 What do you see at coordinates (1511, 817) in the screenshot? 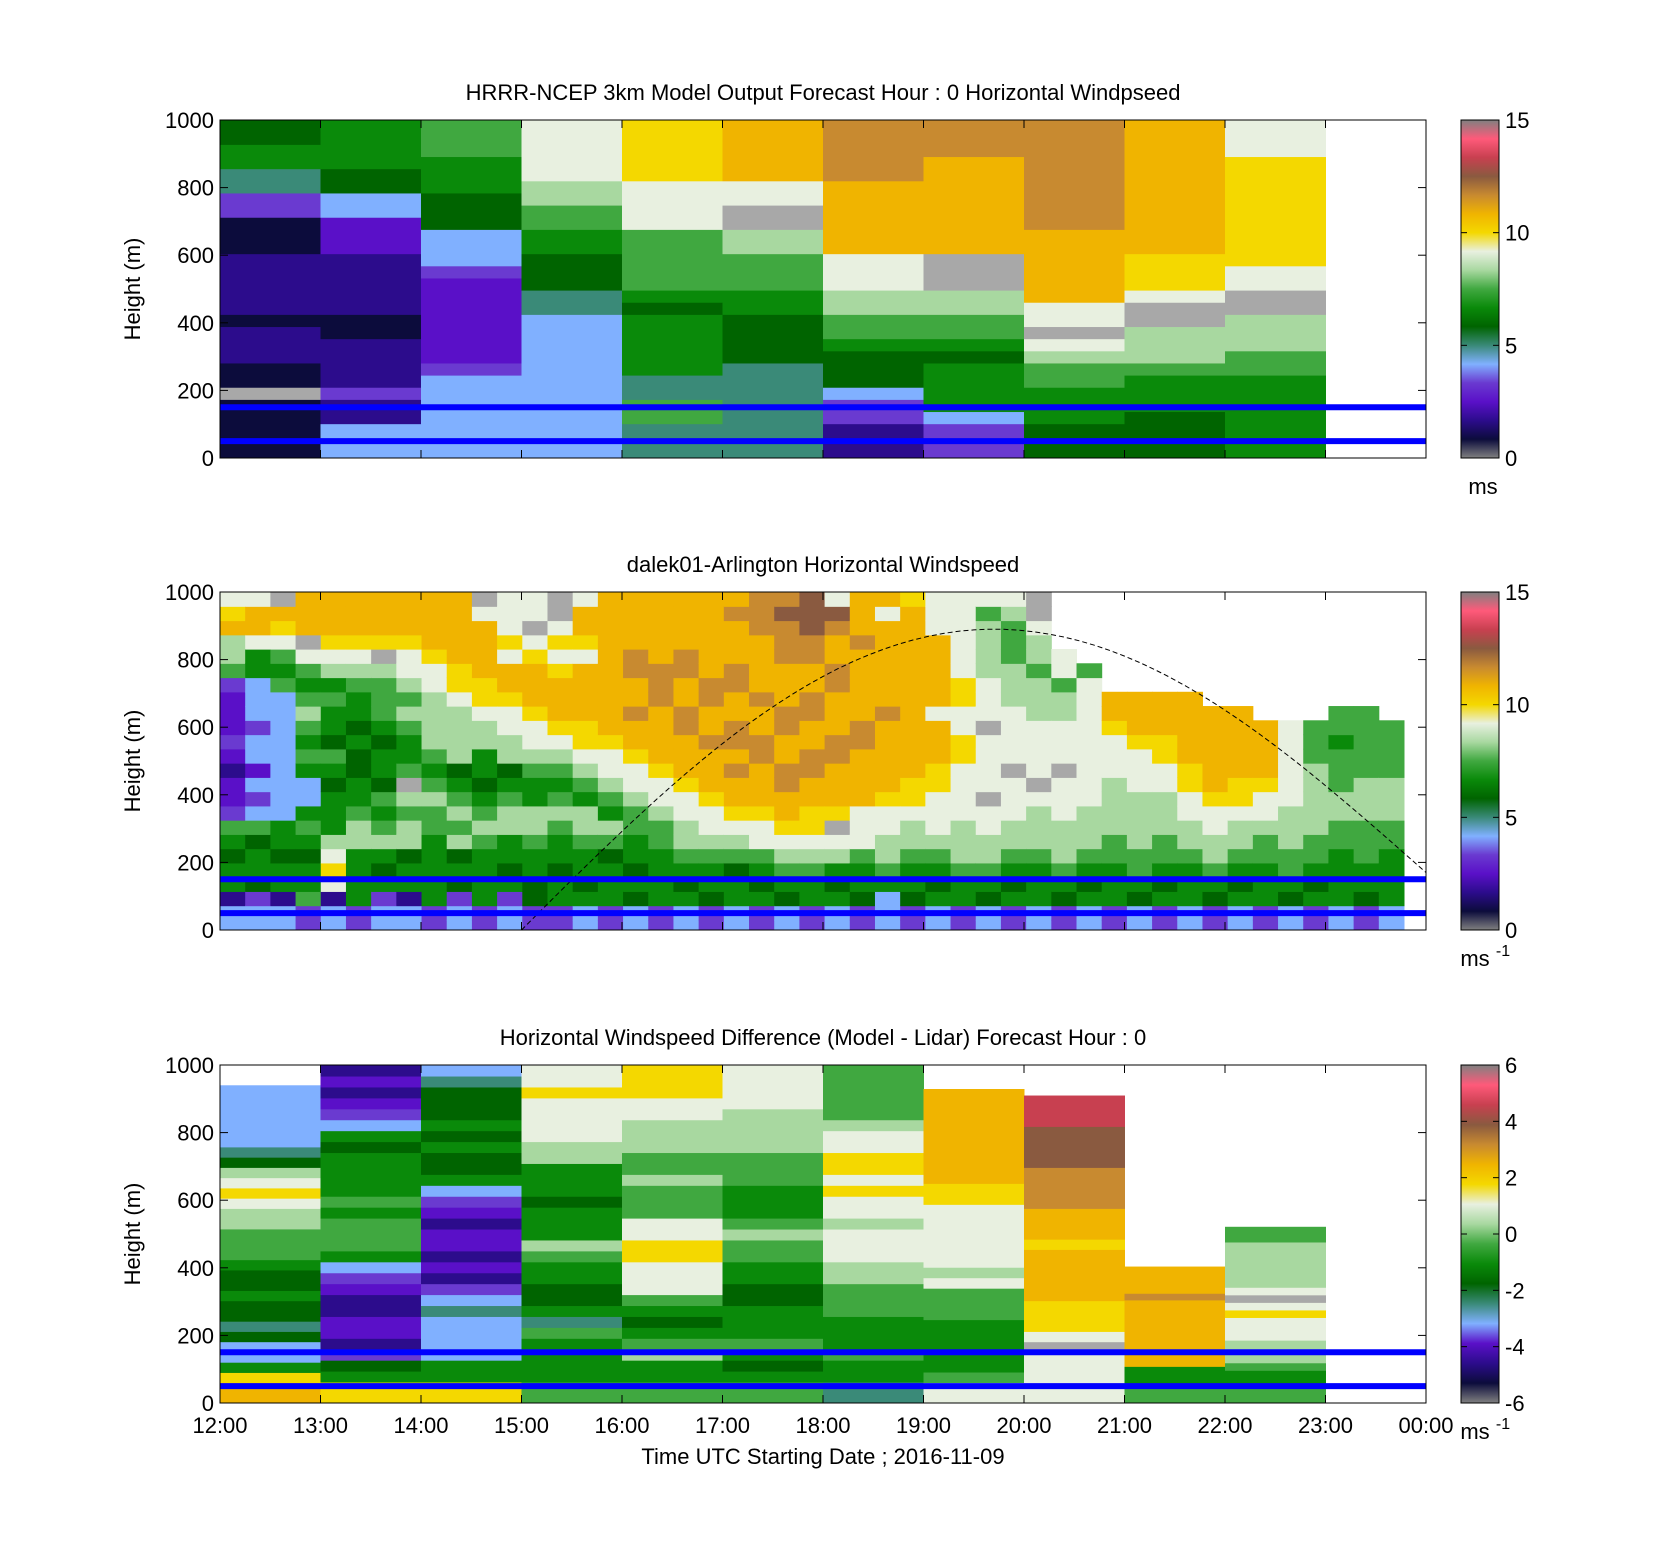
I see `colorbar-tick-label: 5` at bounding box center [1511, 817].